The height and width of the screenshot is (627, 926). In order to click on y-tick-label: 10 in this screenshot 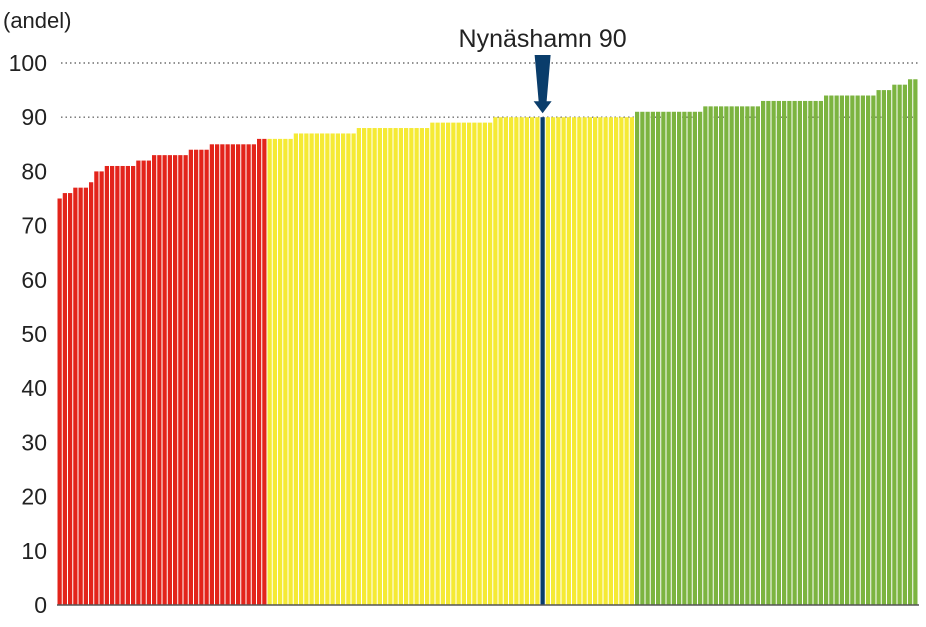, I will do `click(34, 551)`.